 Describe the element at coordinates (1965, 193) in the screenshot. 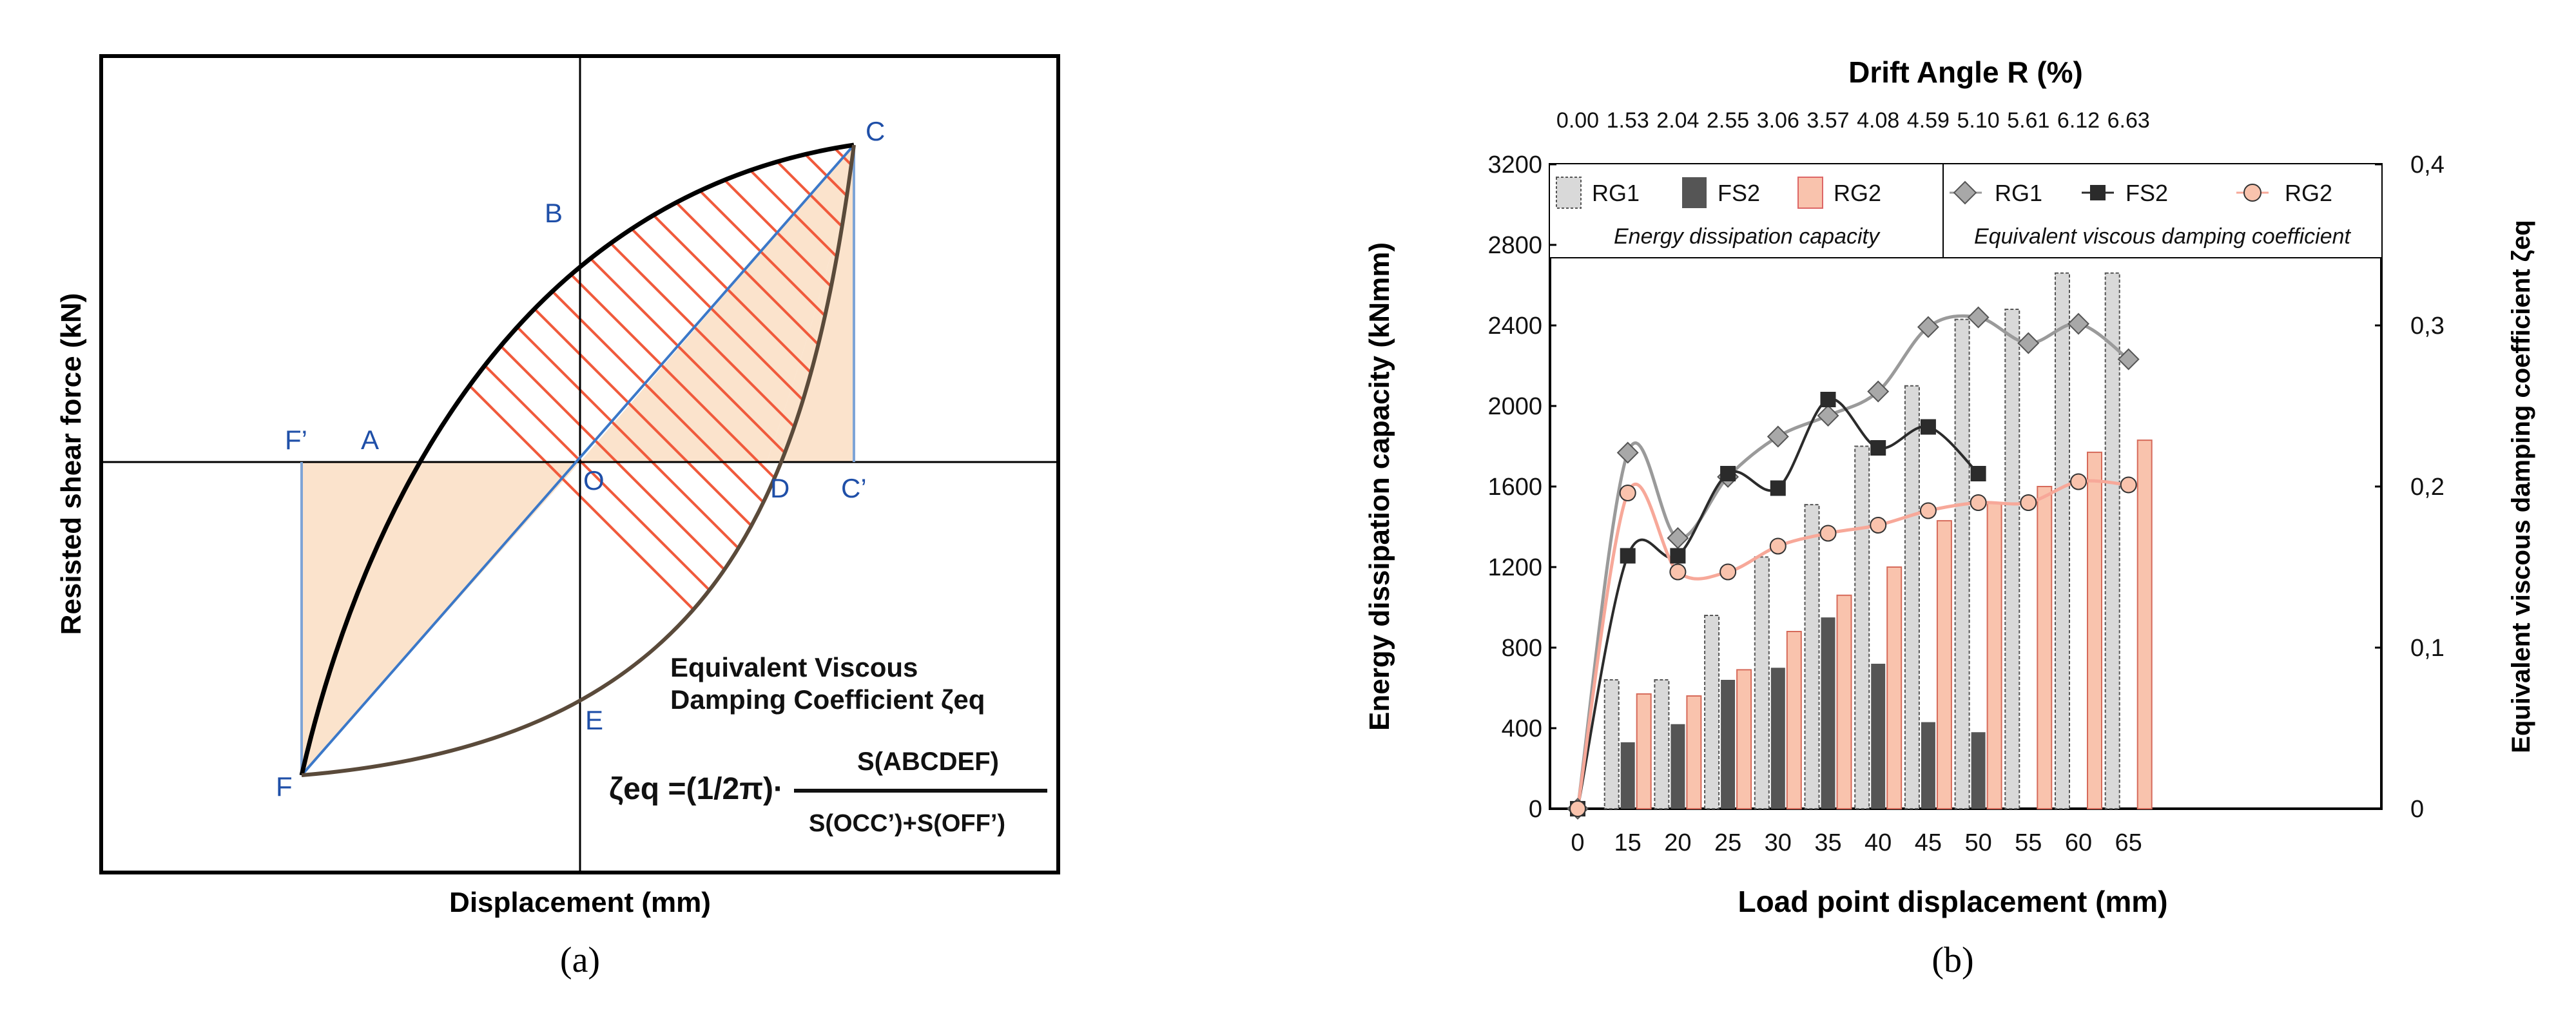

I see `legend-marker-rg1-line` at that location.